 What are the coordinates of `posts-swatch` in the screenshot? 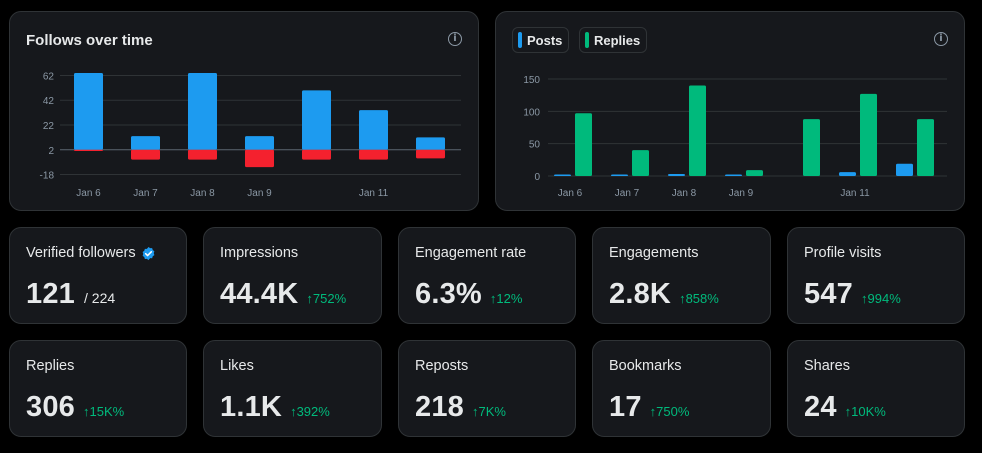 It's located at (520, 40).